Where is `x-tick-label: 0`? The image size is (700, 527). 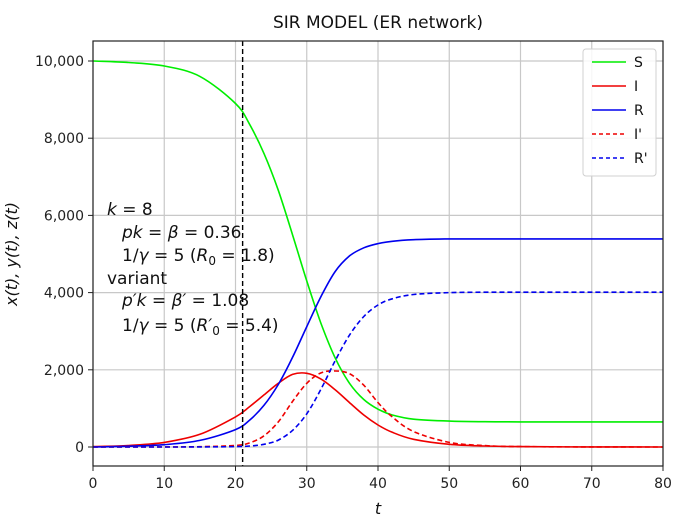
x-tick-label: 0 is located at coordinates (93, 484).